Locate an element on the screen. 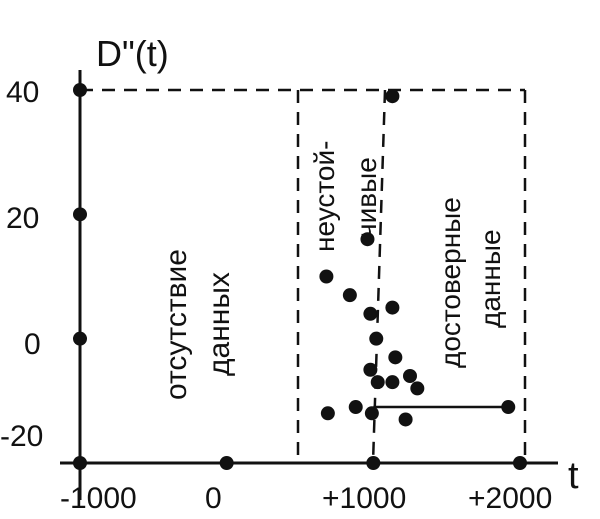  x-tick-label: -1000 is located at coordinates (98, 498).